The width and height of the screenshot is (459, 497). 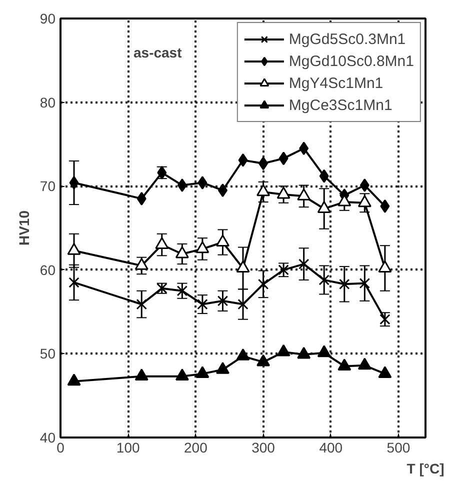 I want to click on x-axis-title: T [°C], so click(x=425, y=468).